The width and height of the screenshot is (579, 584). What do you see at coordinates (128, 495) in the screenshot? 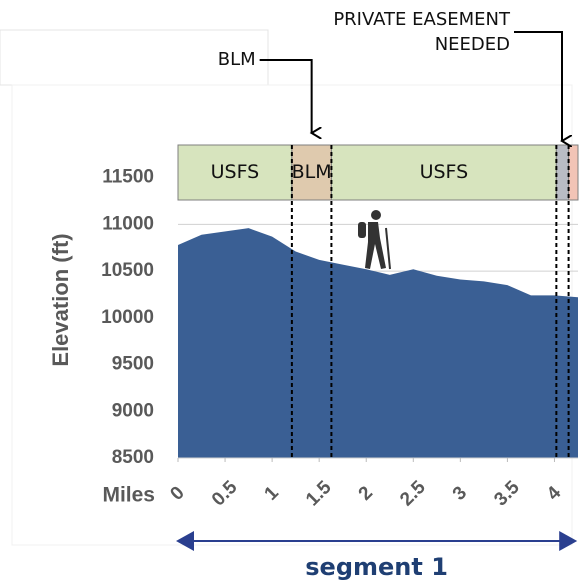
I see `x-axis-label: Miles` at bounding box center [128, 495].